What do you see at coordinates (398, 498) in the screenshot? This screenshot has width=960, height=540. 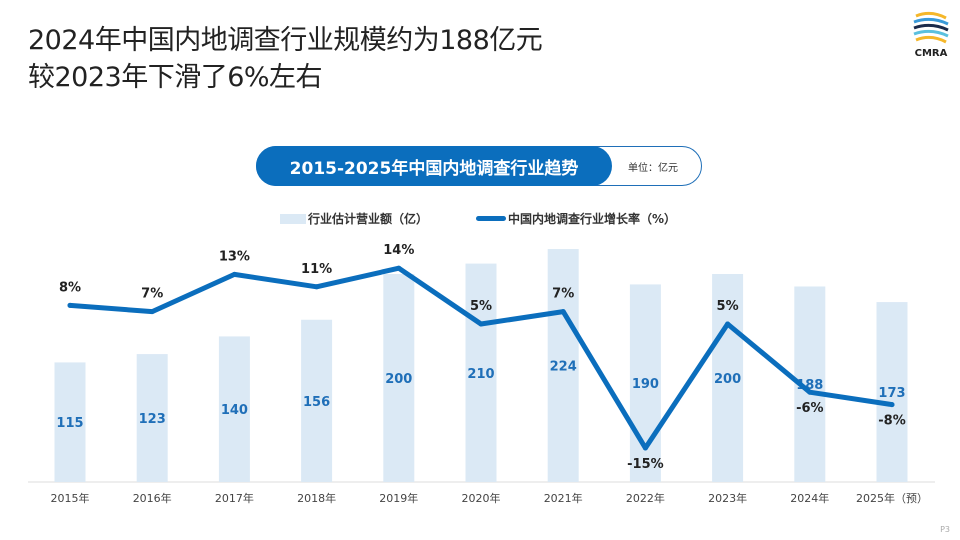 I see `x-tick-label: 2019年` at bounding box center [398, 498].